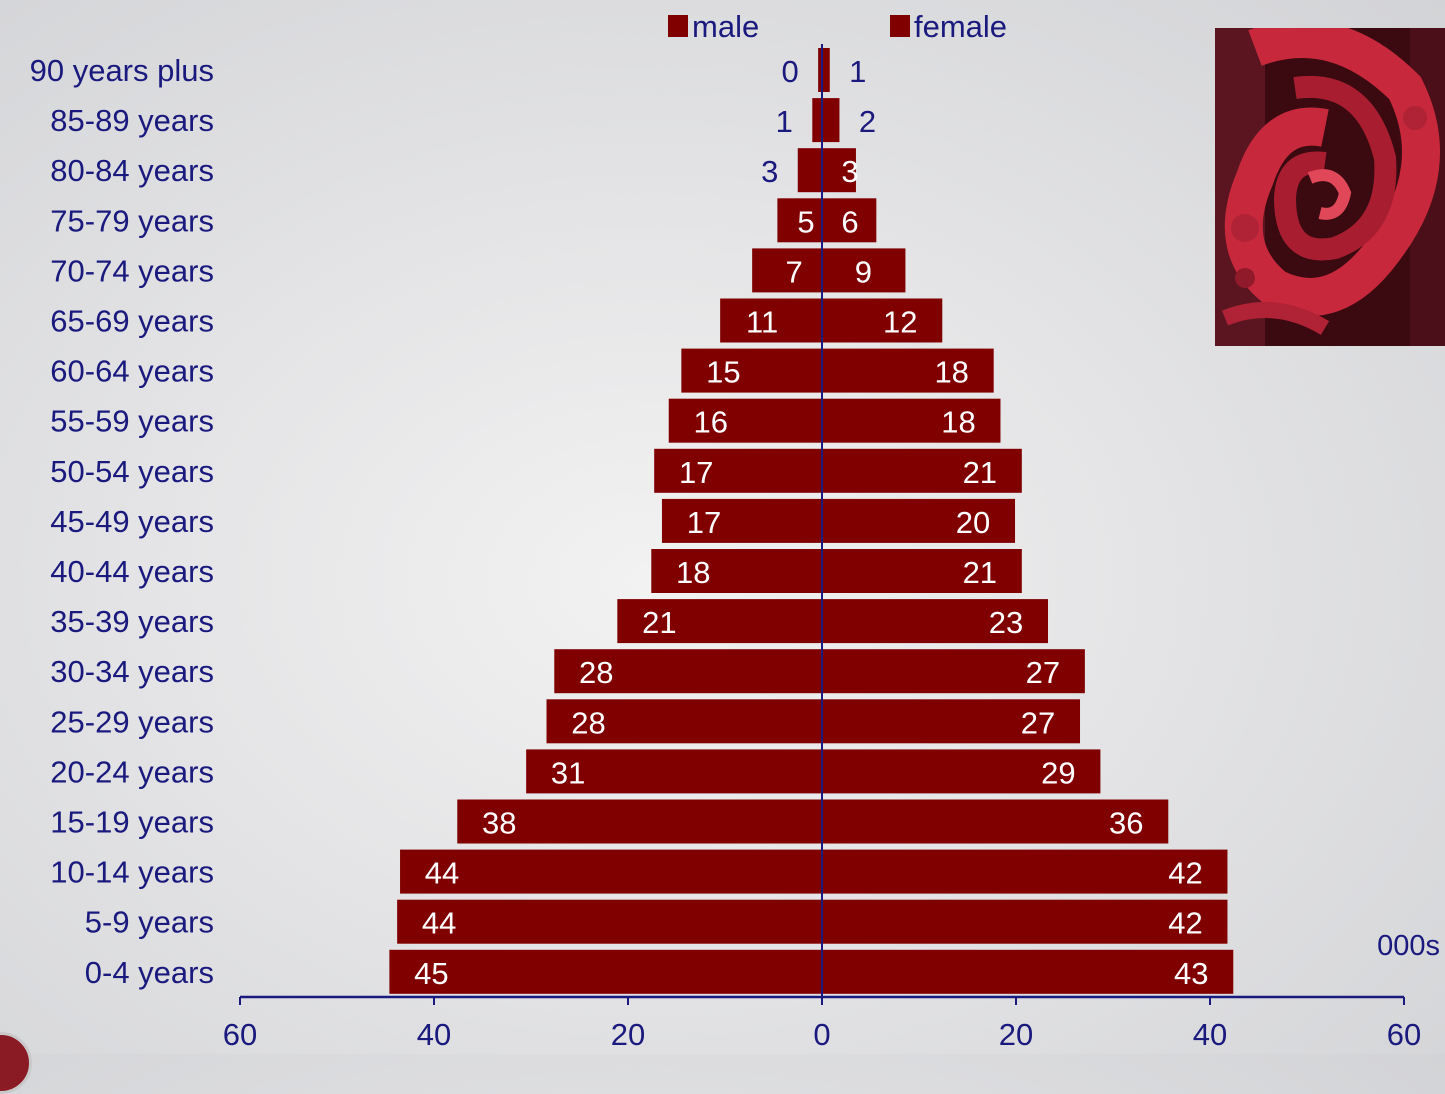  Describe the element at coordinates (762, 322) in the screenshot. I see `data-label-male: 11` at that location.